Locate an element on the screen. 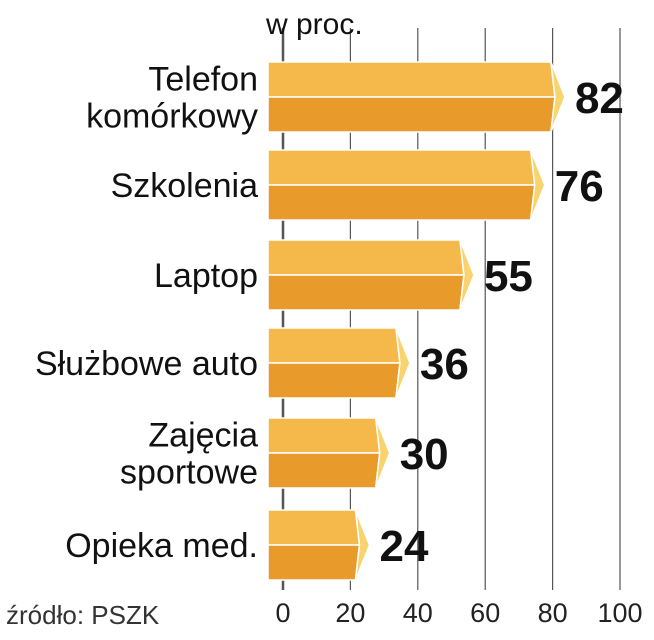 The width and height of the screenshot is (654, 640). category-label: Opieka med. is located at coordinates (161, 546).